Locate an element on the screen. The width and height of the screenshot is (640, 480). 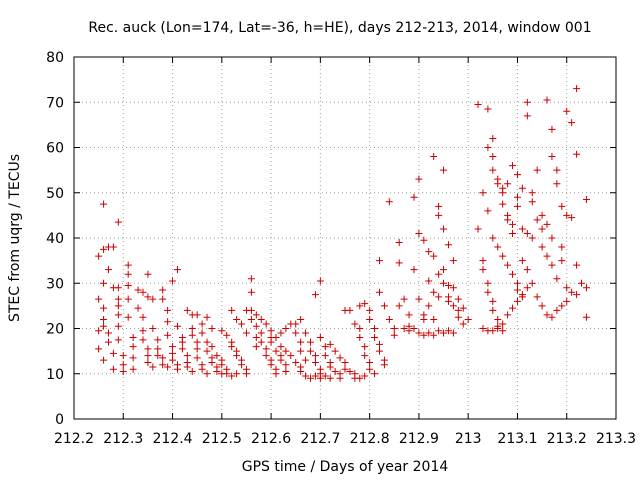
x-tick-label: 213.1 is located at coordinates (517, 439).